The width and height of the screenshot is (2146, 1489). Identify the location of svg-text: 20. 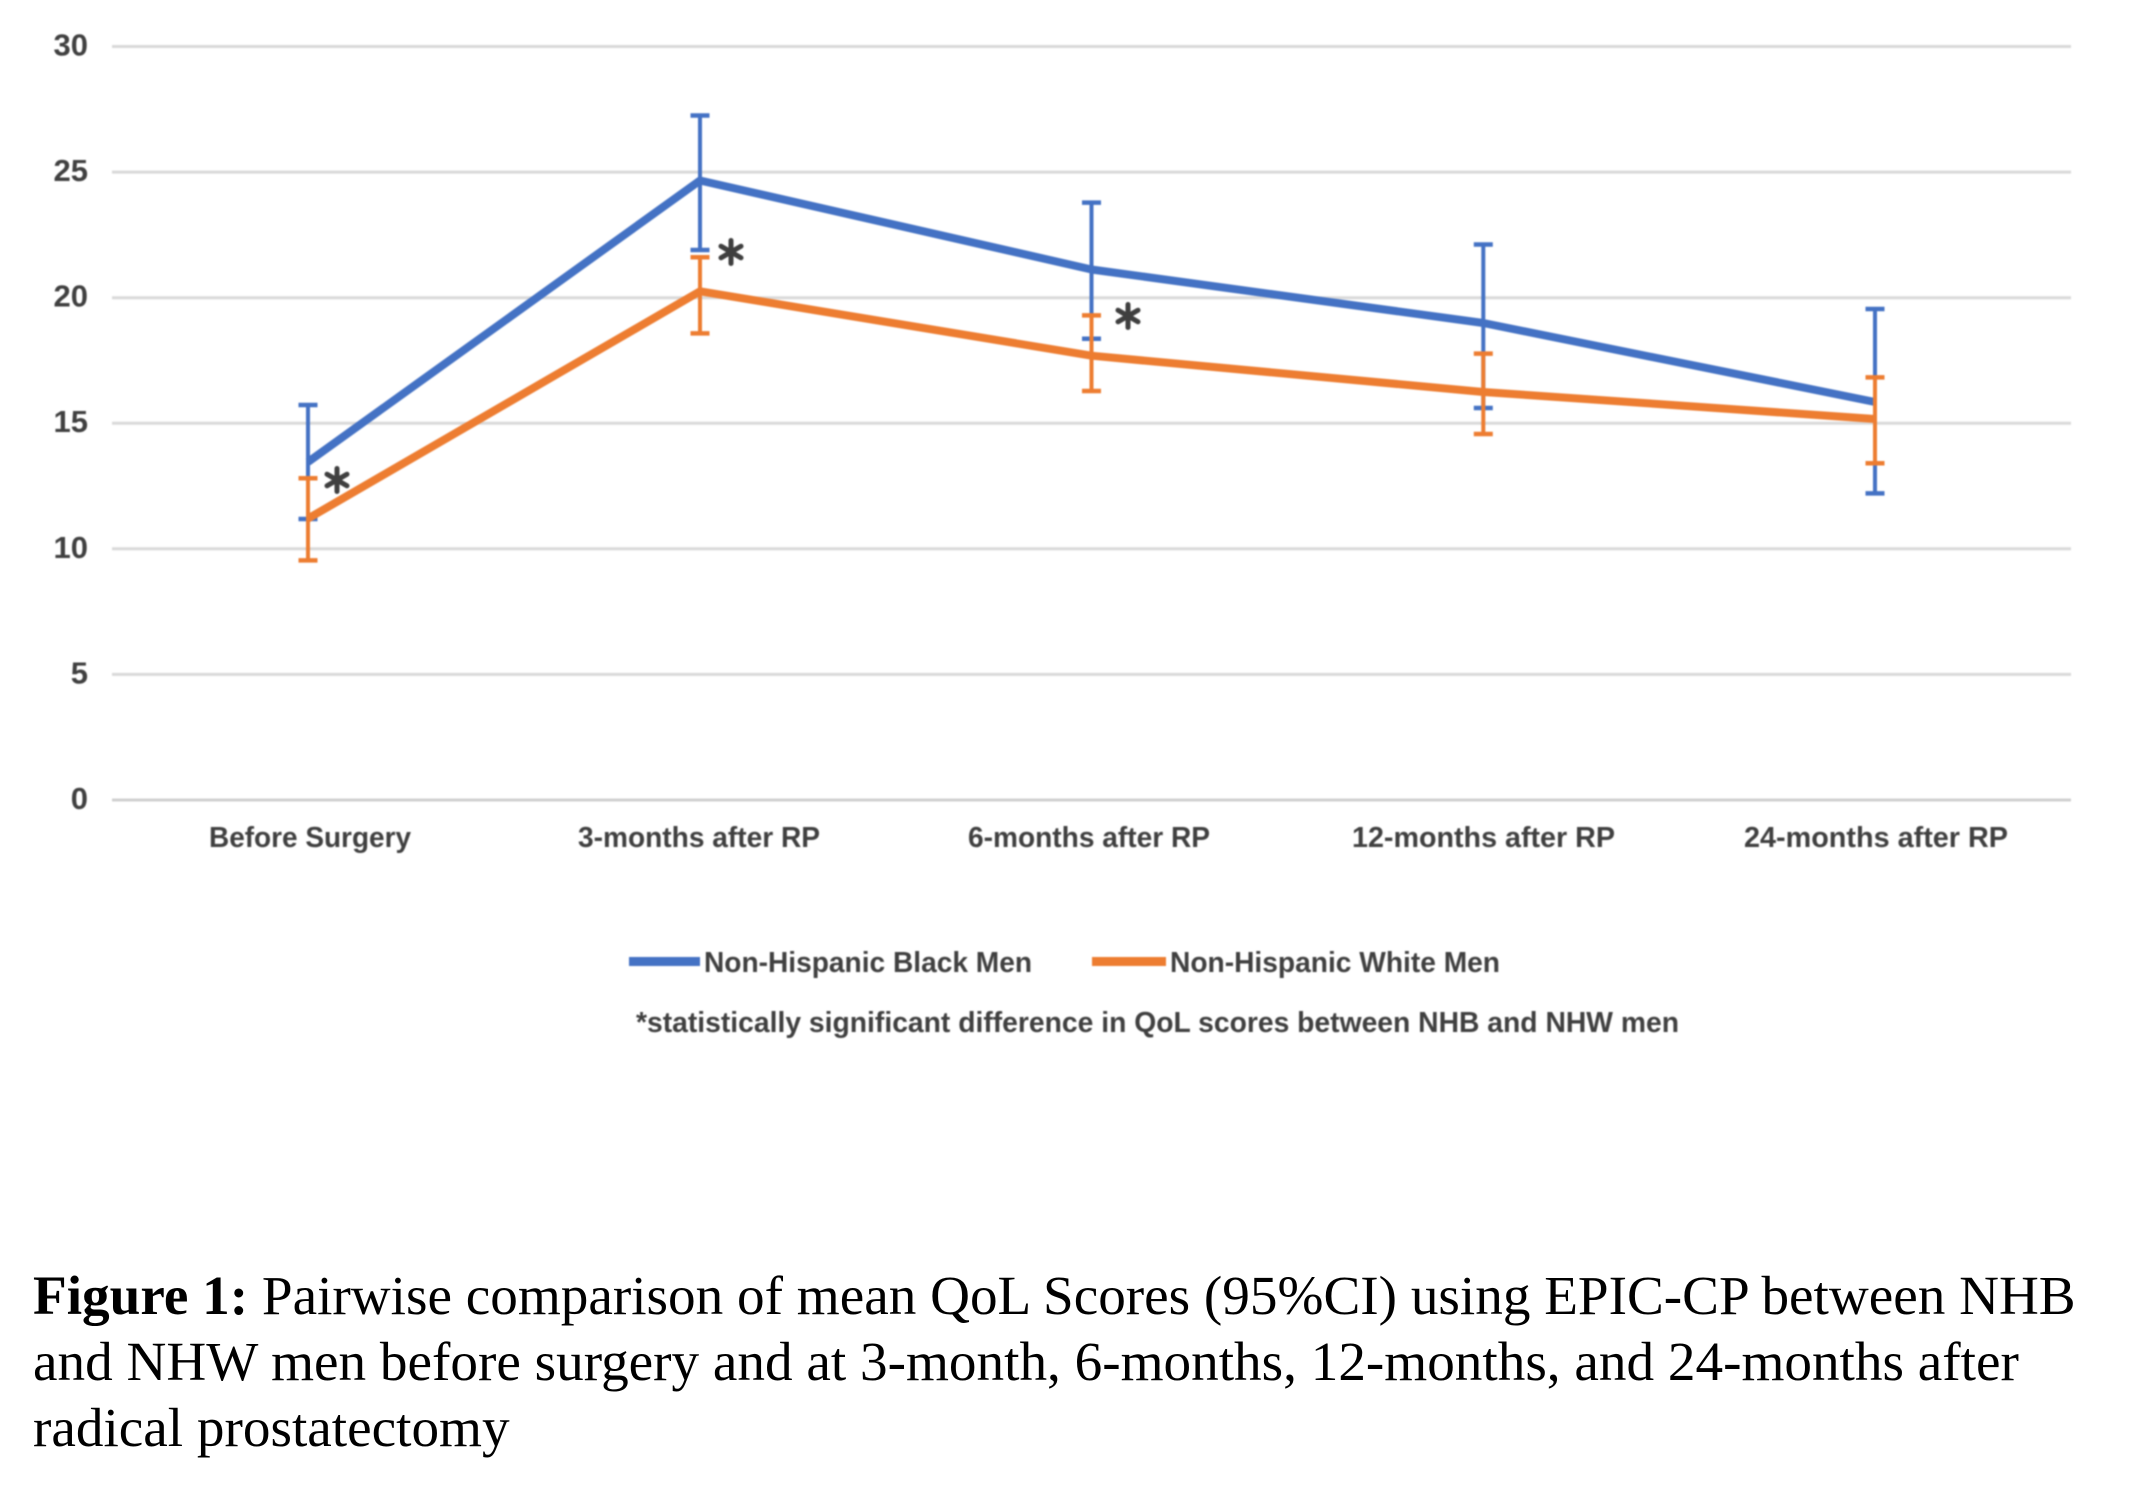
(71, 296).